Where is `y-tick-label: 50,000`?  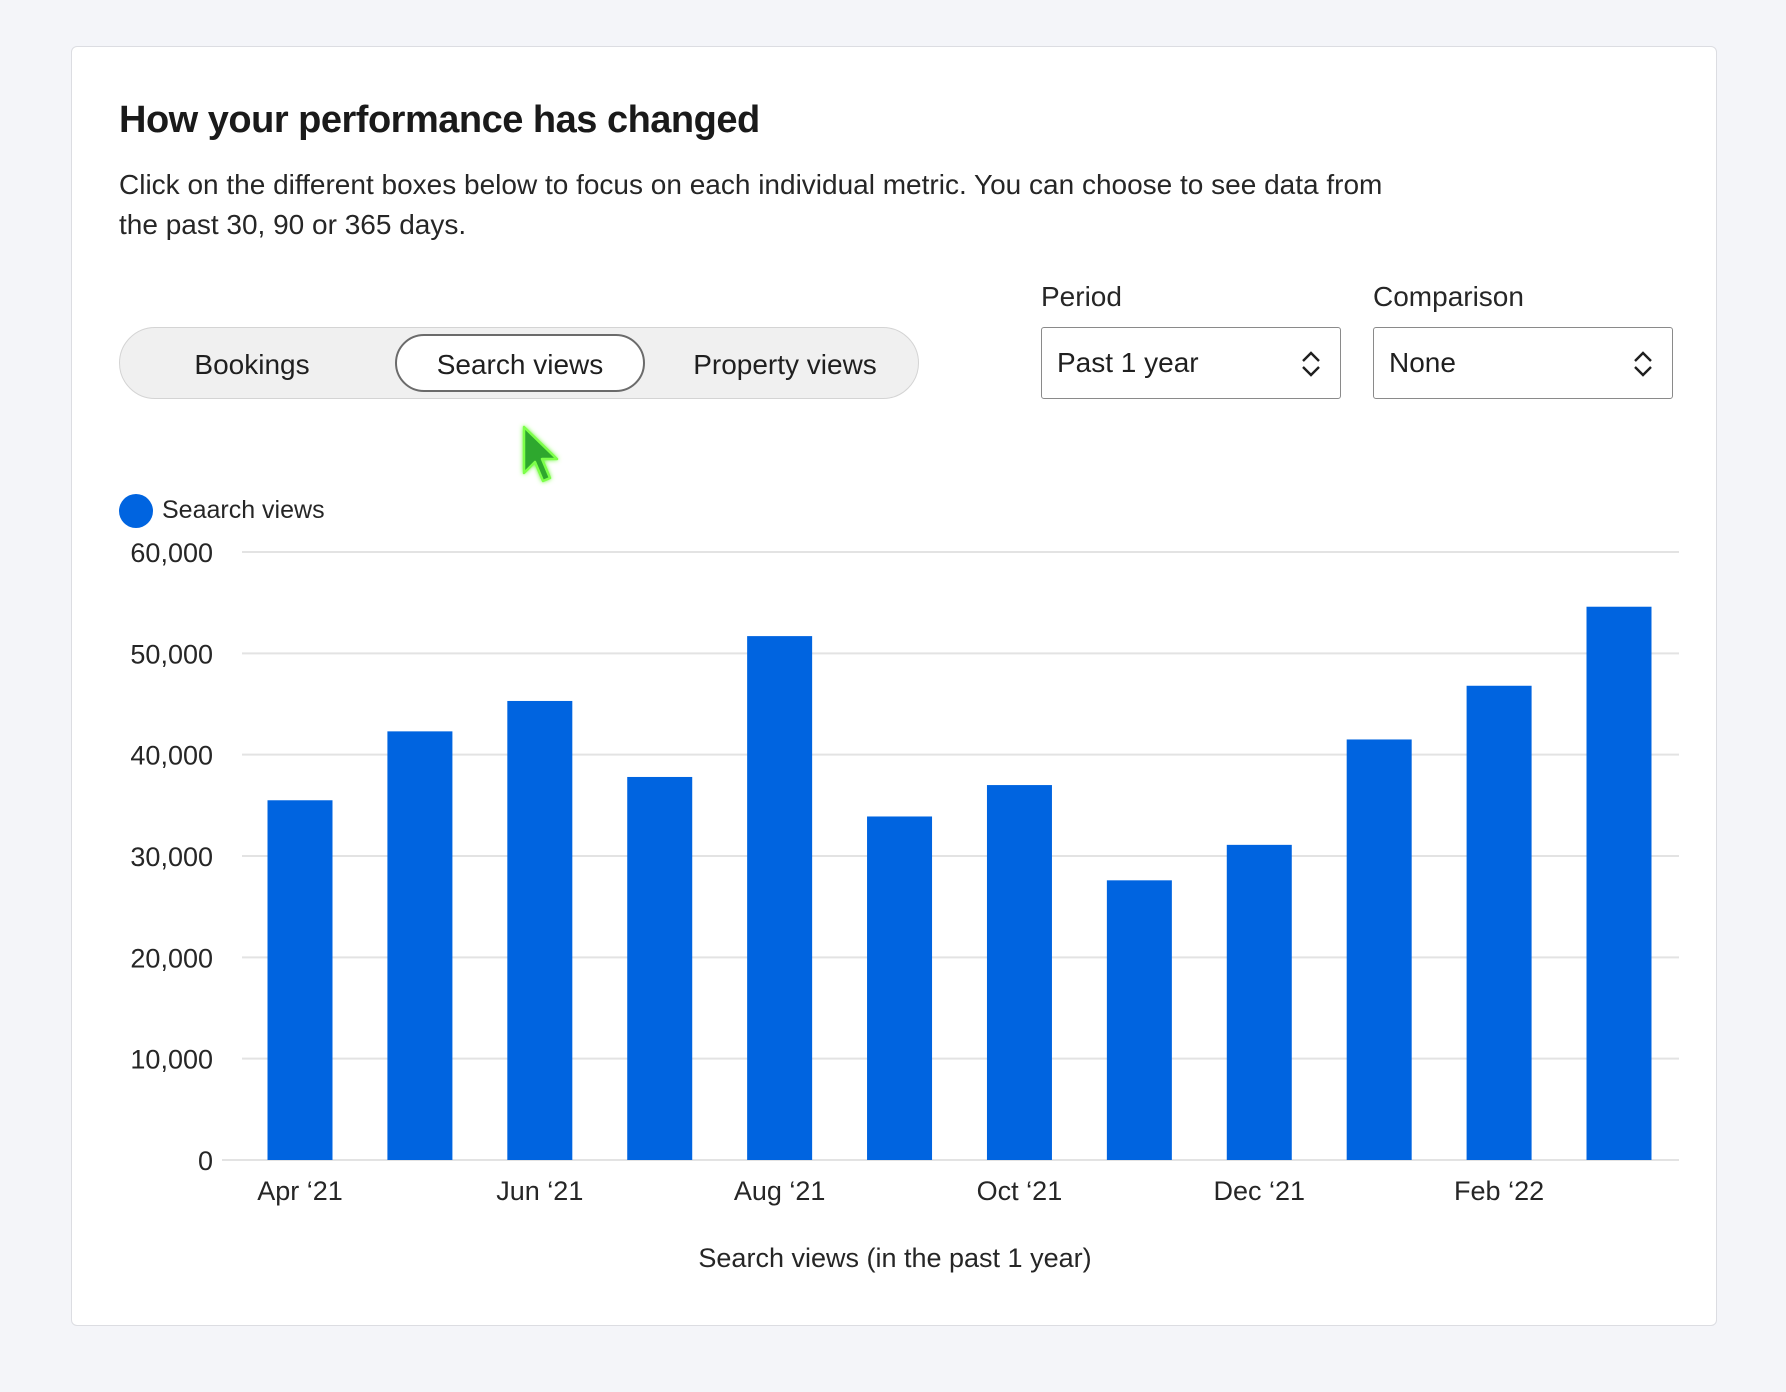
y-tick-label: 50,000 is located at coordinates (171, 654).